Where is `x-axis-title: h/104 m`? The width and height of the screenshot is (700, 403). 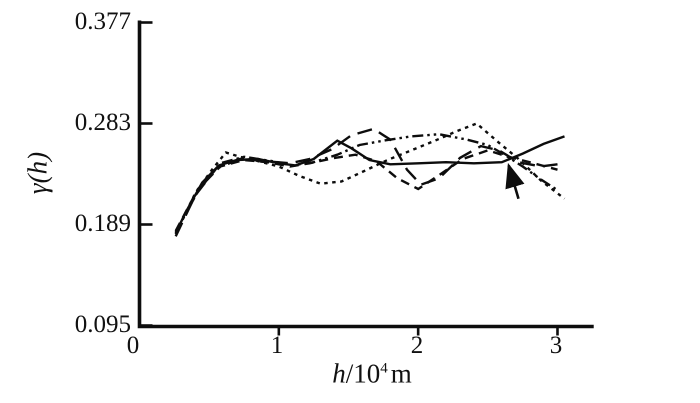
x-axis-title: h/104 m is located at coordinates (372, 374).